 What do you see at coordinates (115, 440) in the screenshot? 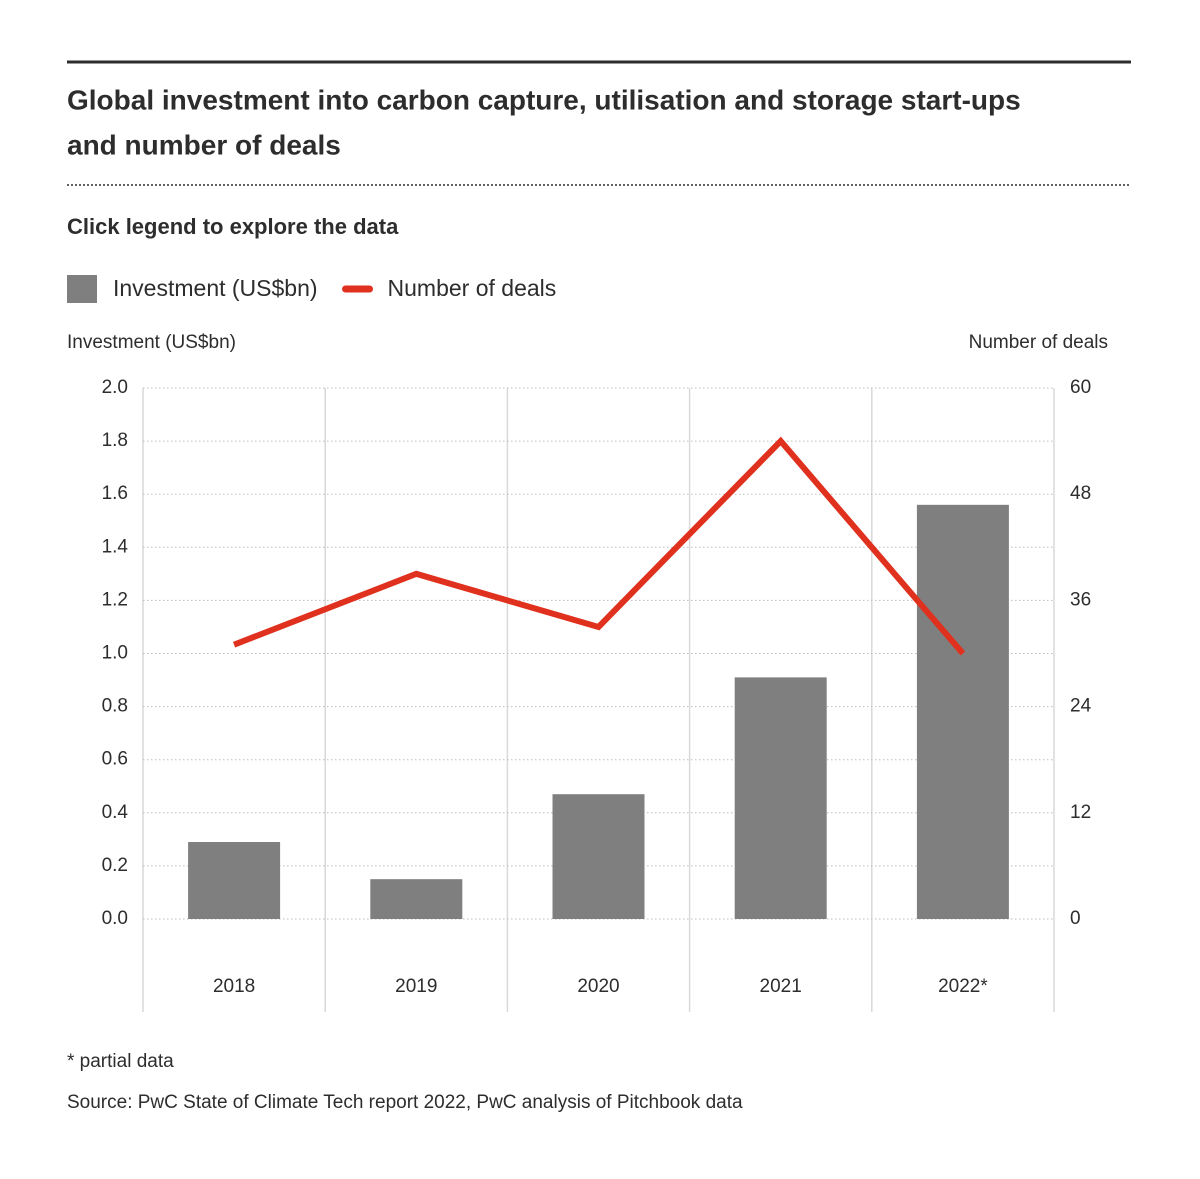
I see `y-tick-label: 1.8` at bounding box center [115, 440].